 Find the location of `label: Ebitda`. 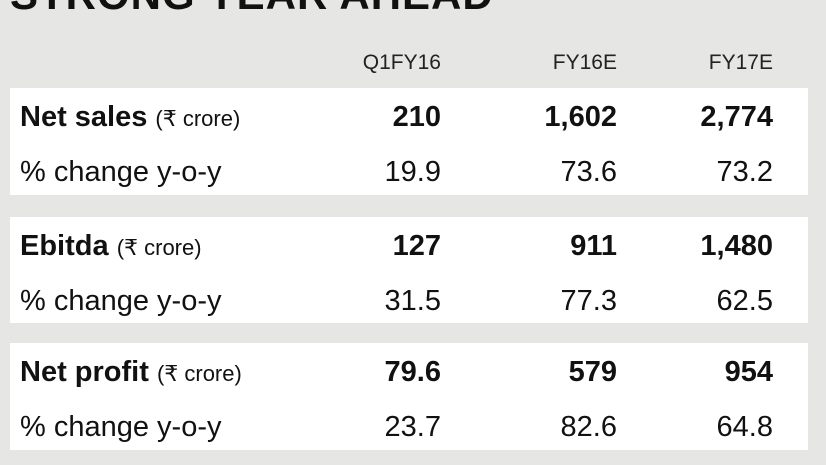

label: Ebitda is located at coordinates (64, 246).